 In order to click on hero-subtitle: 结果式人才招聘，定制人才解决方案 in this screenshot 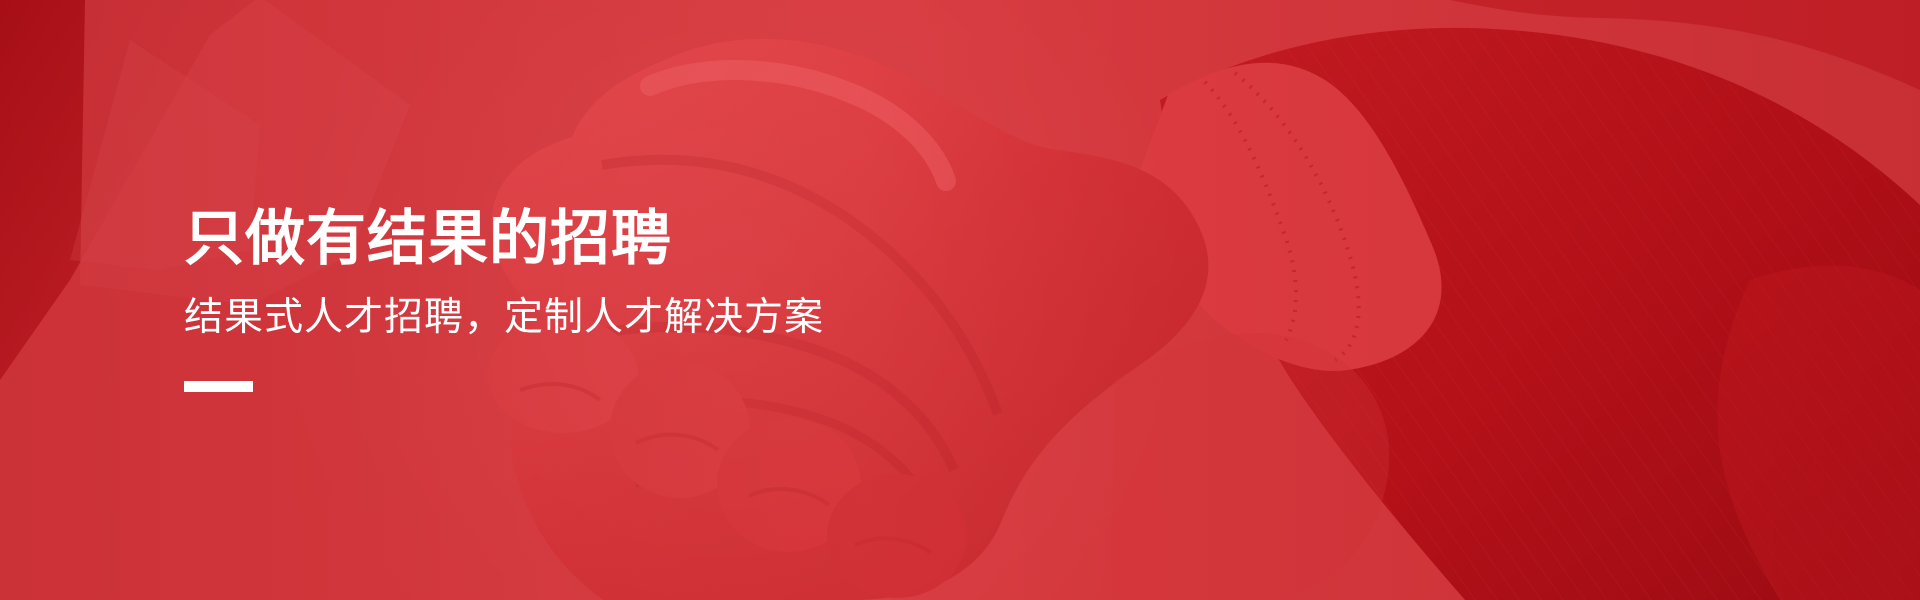, I will do `click(504, 317)`.